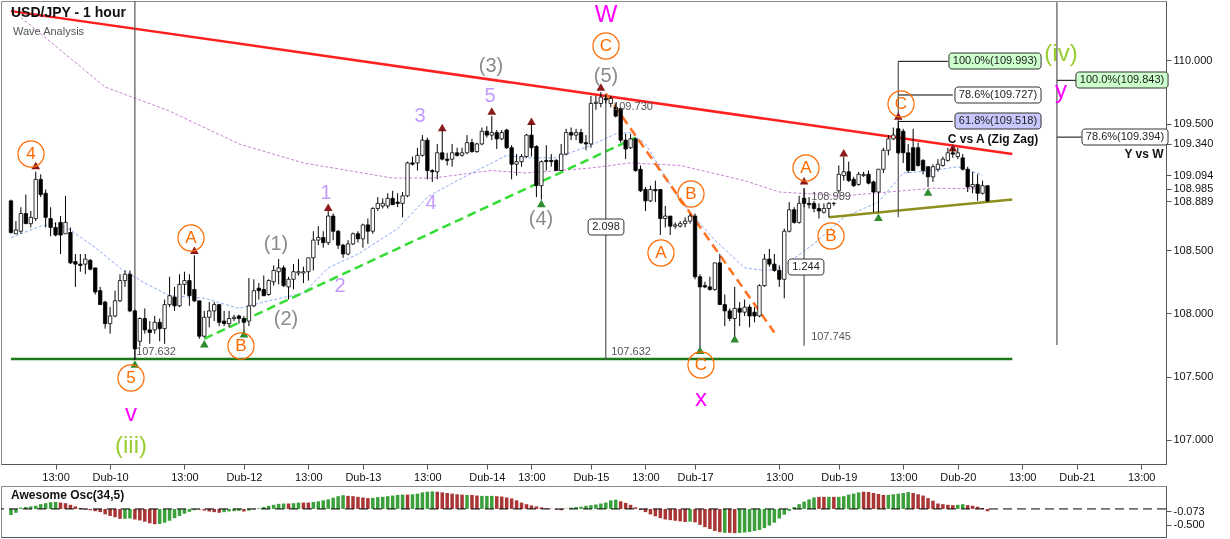 This screenshot has width=1230, height=539. Describe the element at coordinates (487, 476) in the screenshot. I see `x-tick-label: Dub-14` at that location.